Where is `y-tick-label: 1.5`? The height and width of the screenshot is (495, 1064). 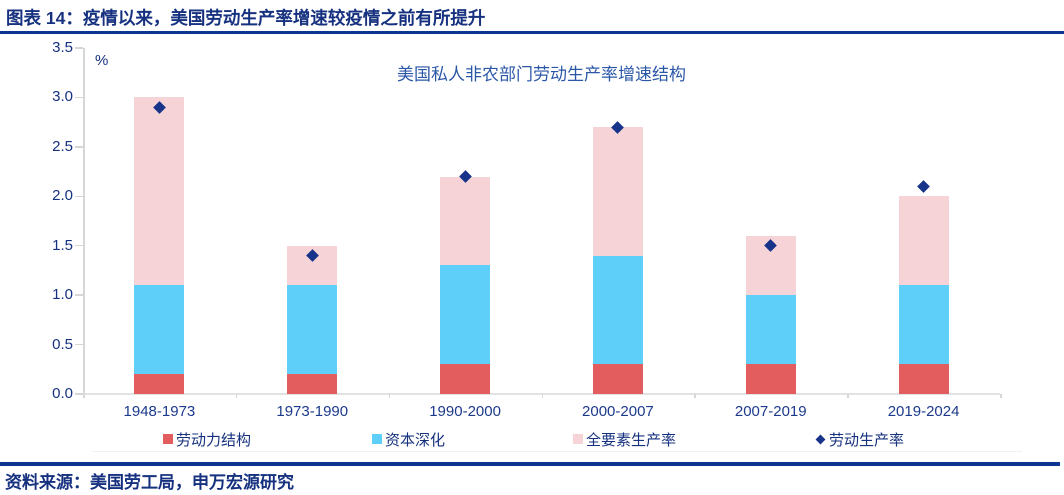
y-tick-label: 1.5 is located at coordinates (62, 245).